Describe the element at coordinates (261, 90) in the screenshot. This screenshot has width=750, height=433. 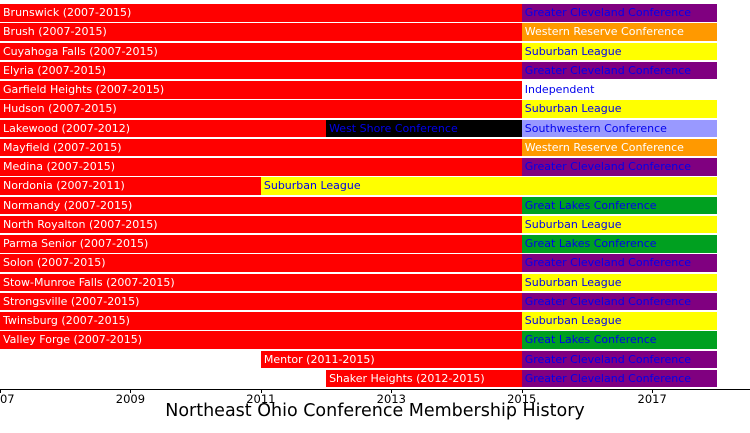
I see `timeline-bar: Garfield Heights (2007-2015)` at that location.